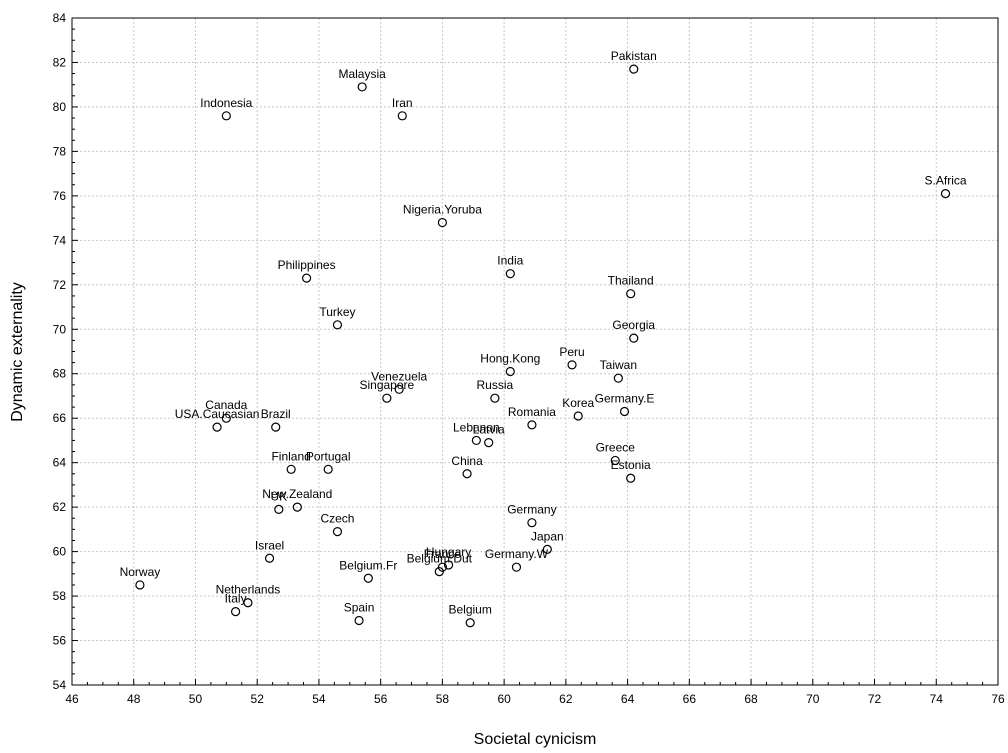 The width and height of the screenshot is (1008, 753). What do you see at coordinates (531, 510) in the screenshot?
I see `point-label: Germany` at bounding box center [531, 510].